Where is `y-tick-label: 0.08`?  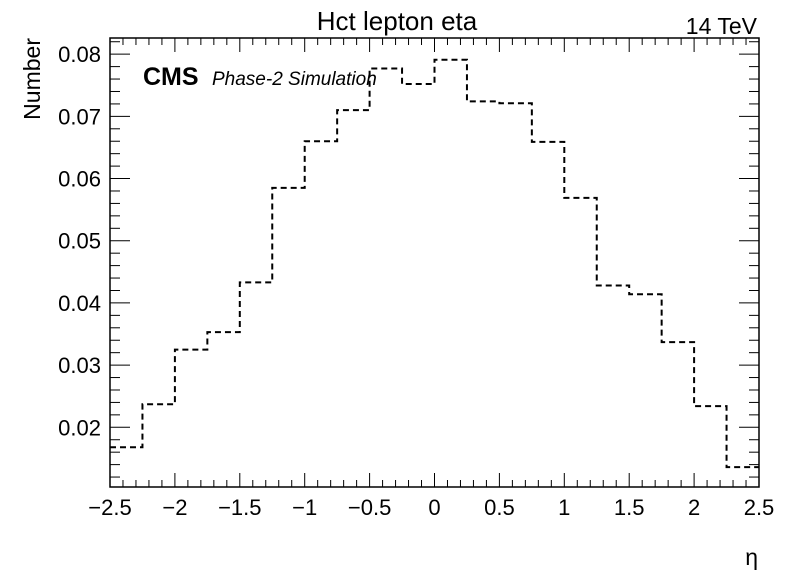 y-tick-label: 0.08 is located at coordinates (79, 54).